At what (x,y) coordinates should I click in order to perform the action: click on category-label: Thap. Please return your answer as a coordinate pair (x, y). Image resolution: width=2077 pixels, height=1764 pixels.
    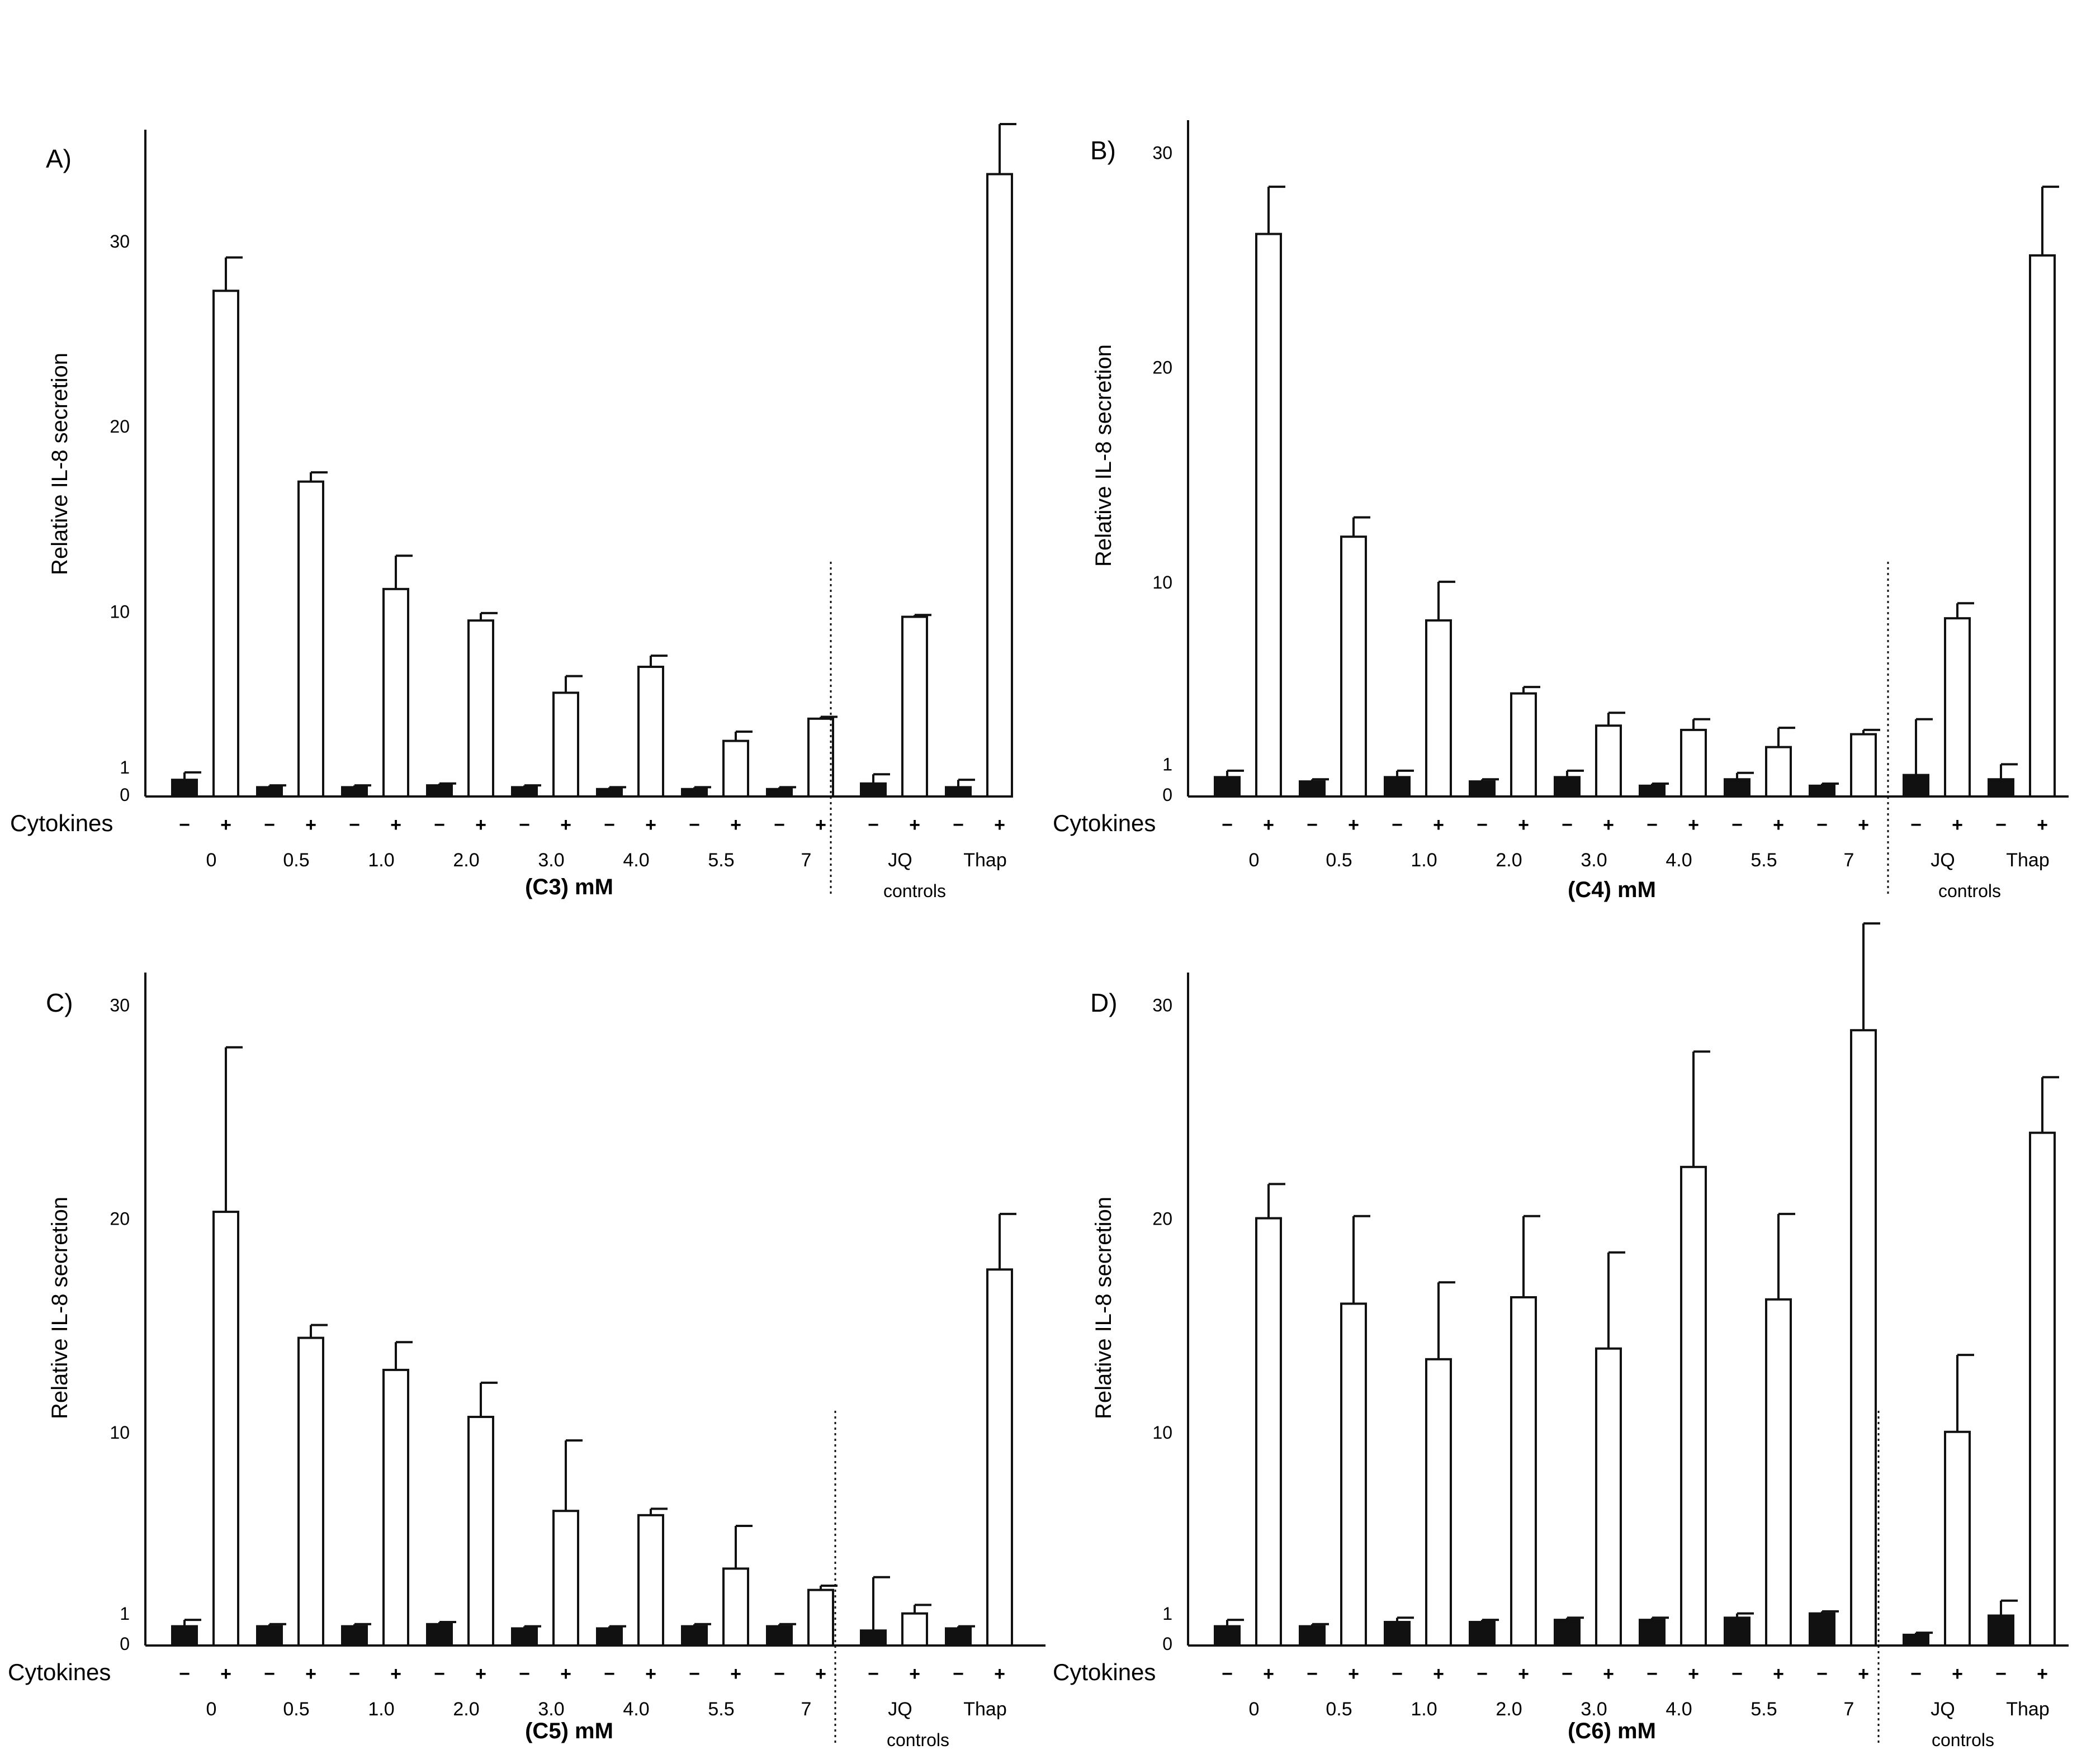
    Looking at the image, I should click on (985, 860).